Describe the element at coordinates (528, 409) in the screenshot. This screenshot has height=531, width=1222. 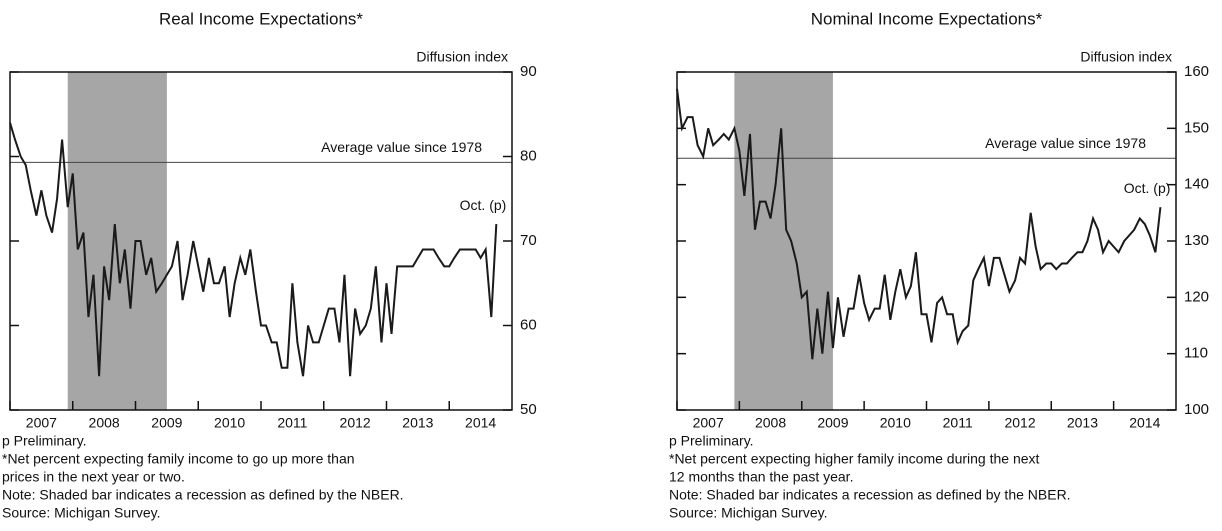
I see `y-tick-label: 50` at that location.